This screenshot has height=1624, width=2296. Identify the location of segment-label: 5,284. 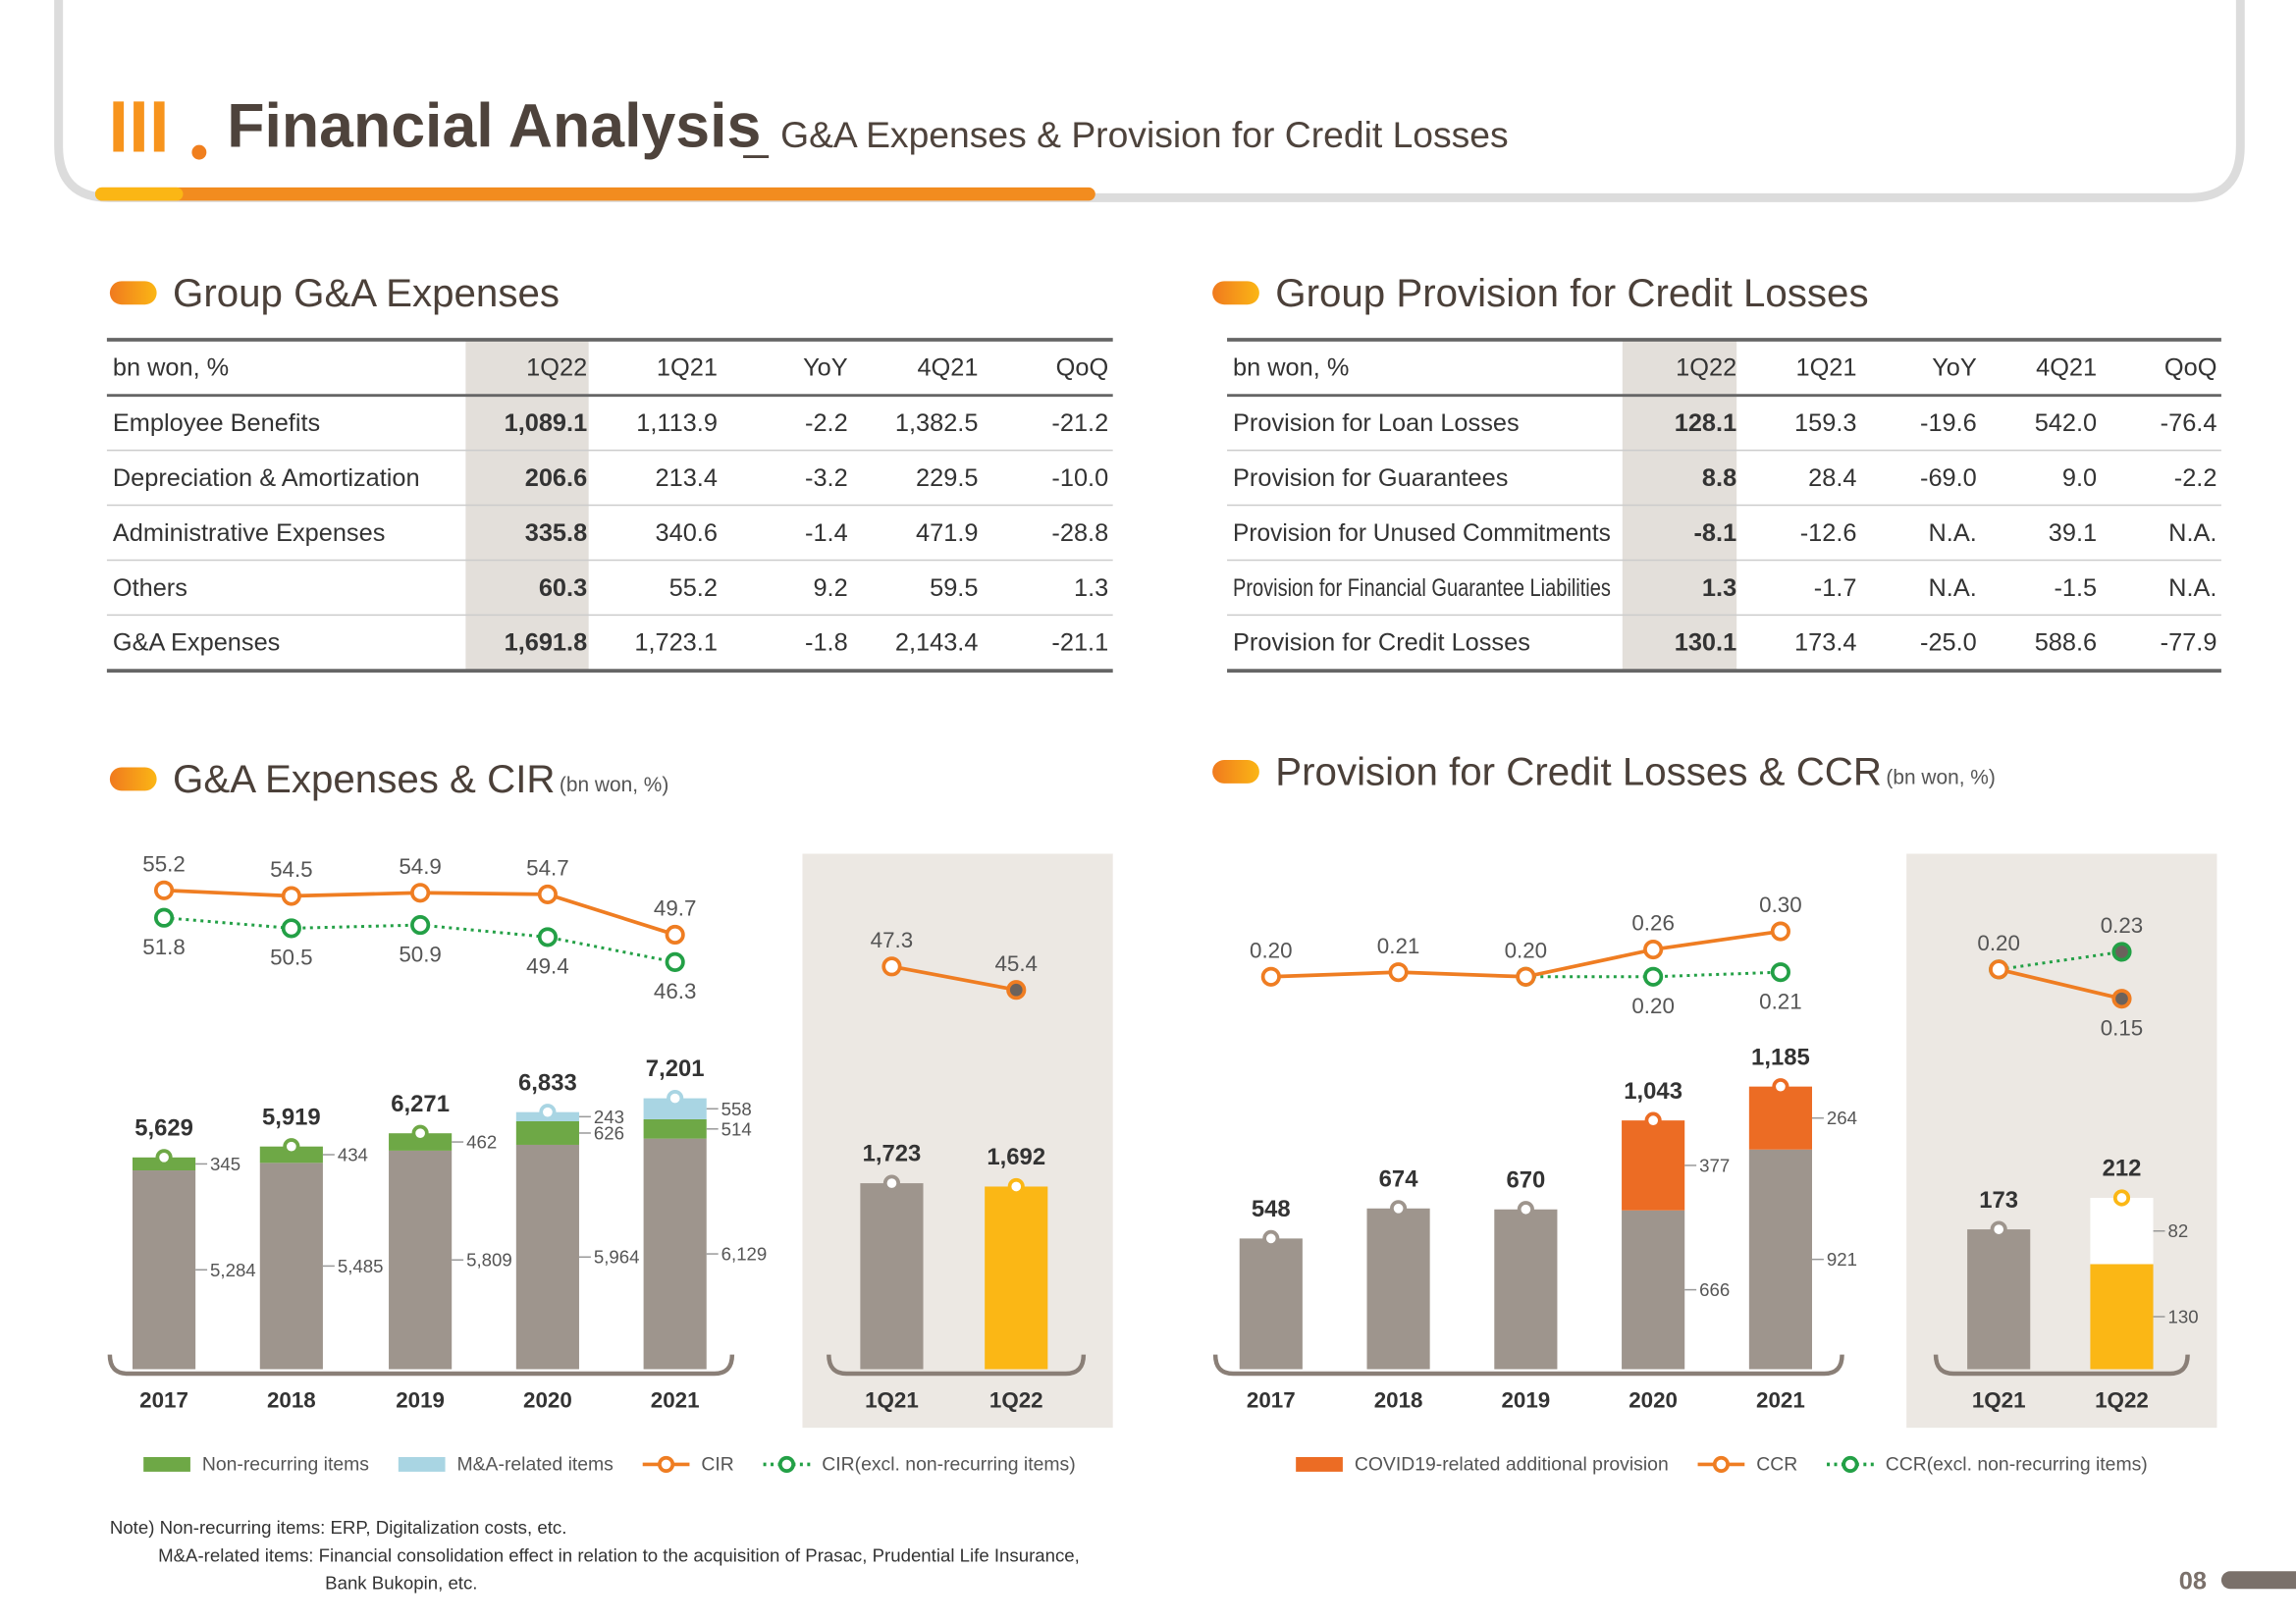
(233, 1270).